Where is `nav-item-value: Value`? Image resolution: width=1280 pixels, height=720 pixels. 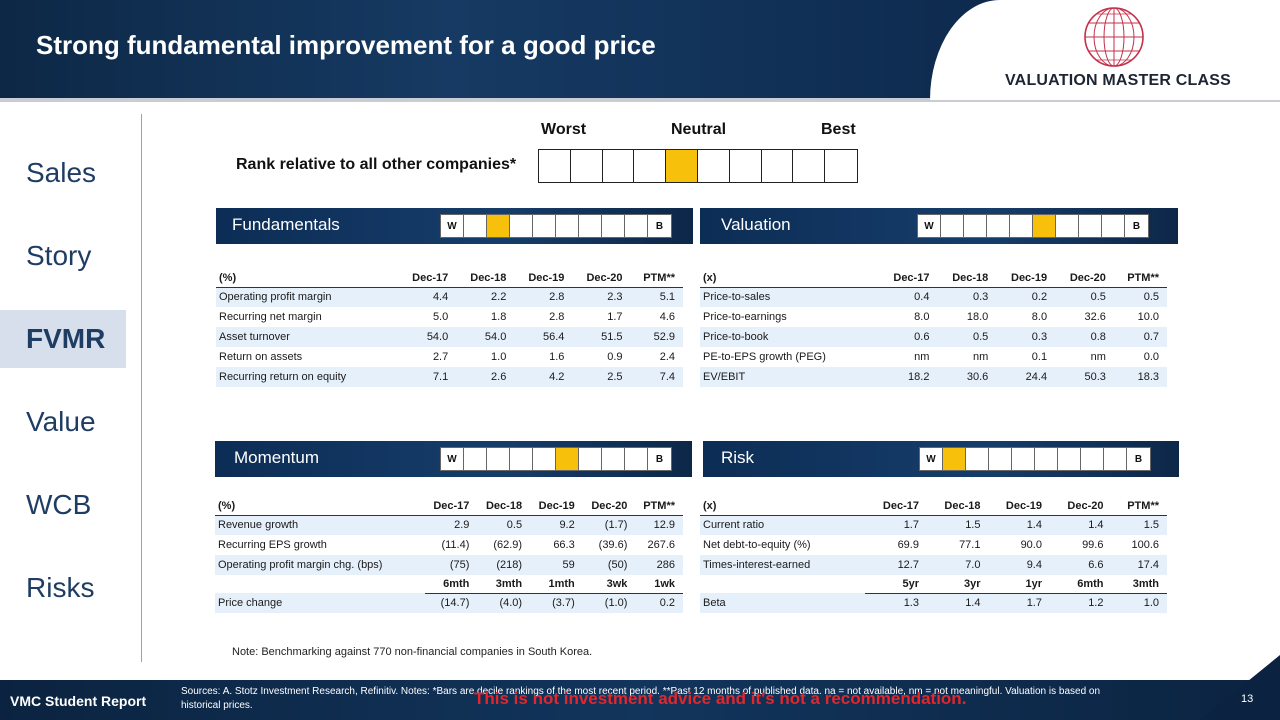 nav-item-value: Value is located at coordinates (63, 422).